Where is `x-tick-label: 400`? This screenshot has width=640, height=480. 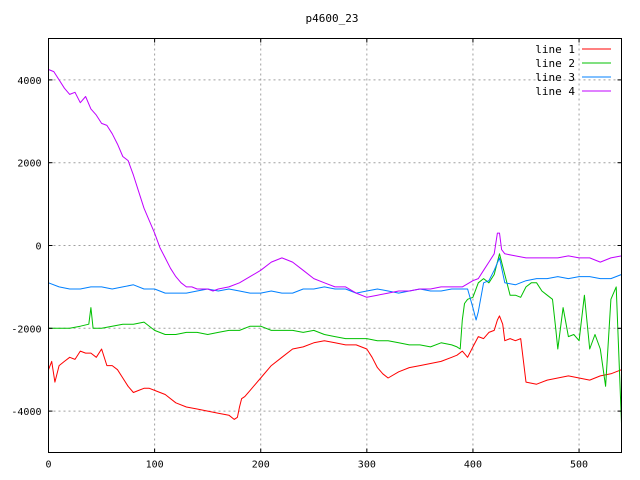
x-tick-label: 400 is located at coordinates (473, 465).